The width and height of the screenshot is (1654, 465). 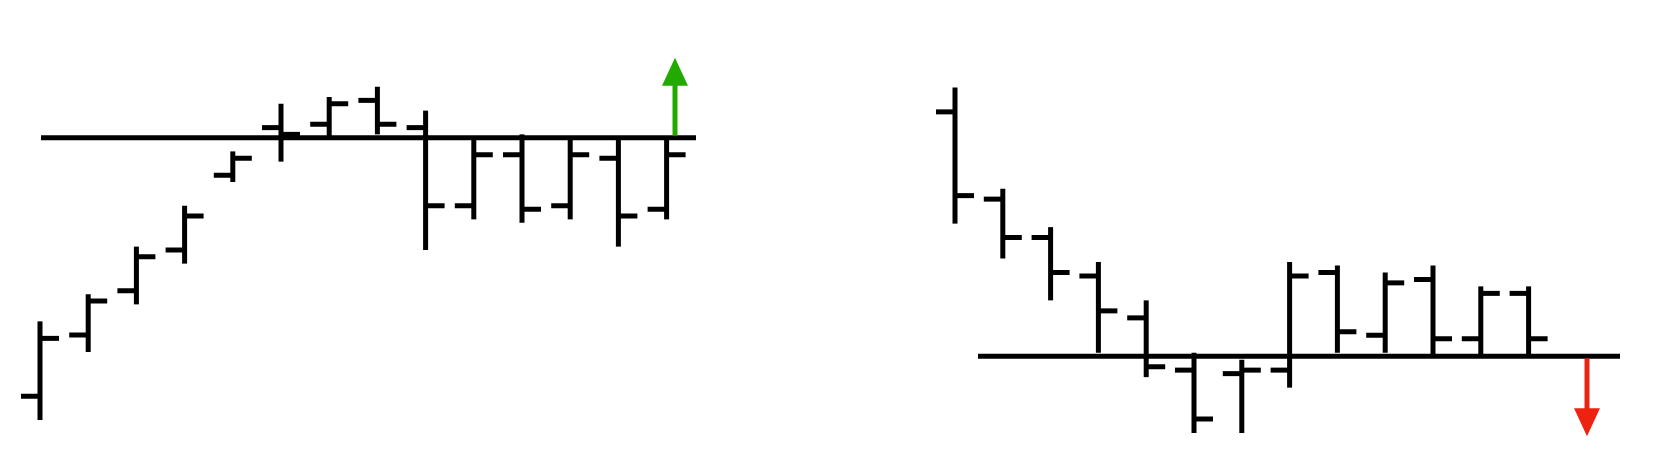 I want to click on arrow-down-icon, so click(x=1587, y=397).